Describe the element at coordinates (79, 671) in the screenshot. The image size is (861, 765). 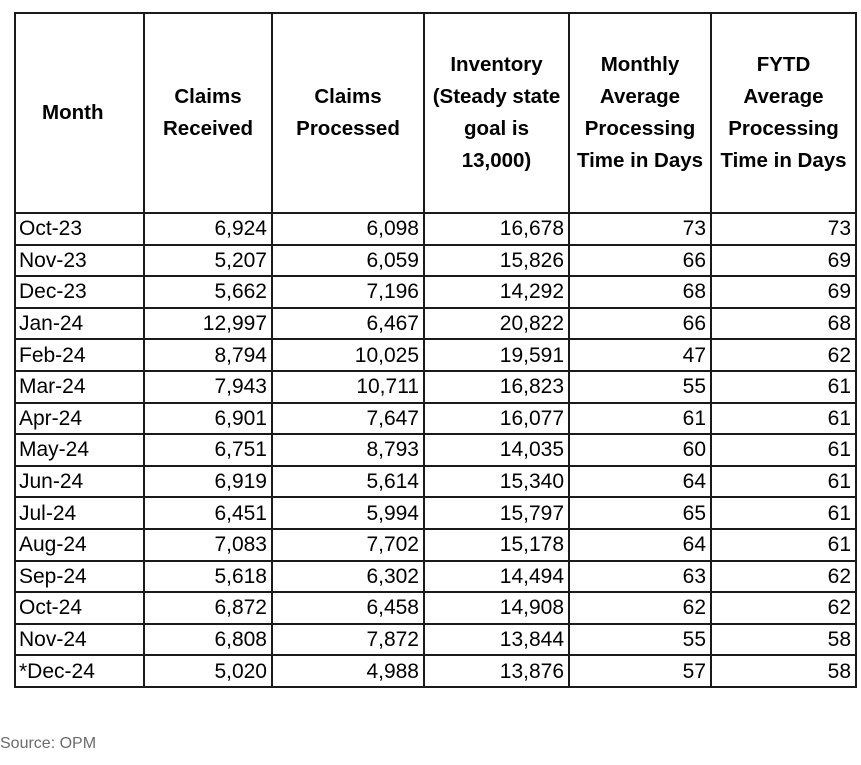
I see `month-cell: *Dec-24` at that location.